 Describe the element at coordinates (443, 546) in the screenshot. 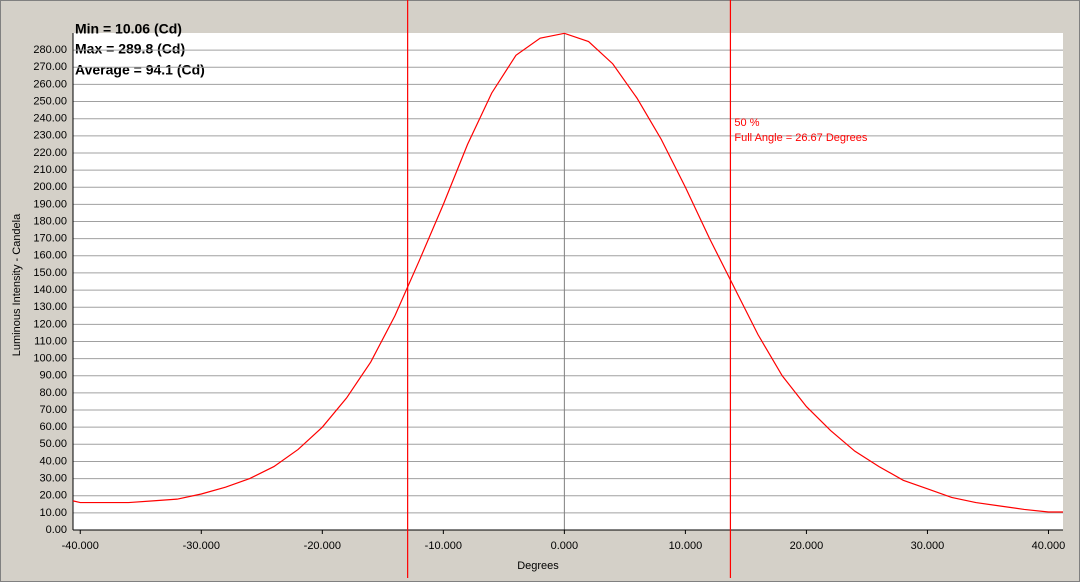

I see `x-tick-label: -10.000` at that location.